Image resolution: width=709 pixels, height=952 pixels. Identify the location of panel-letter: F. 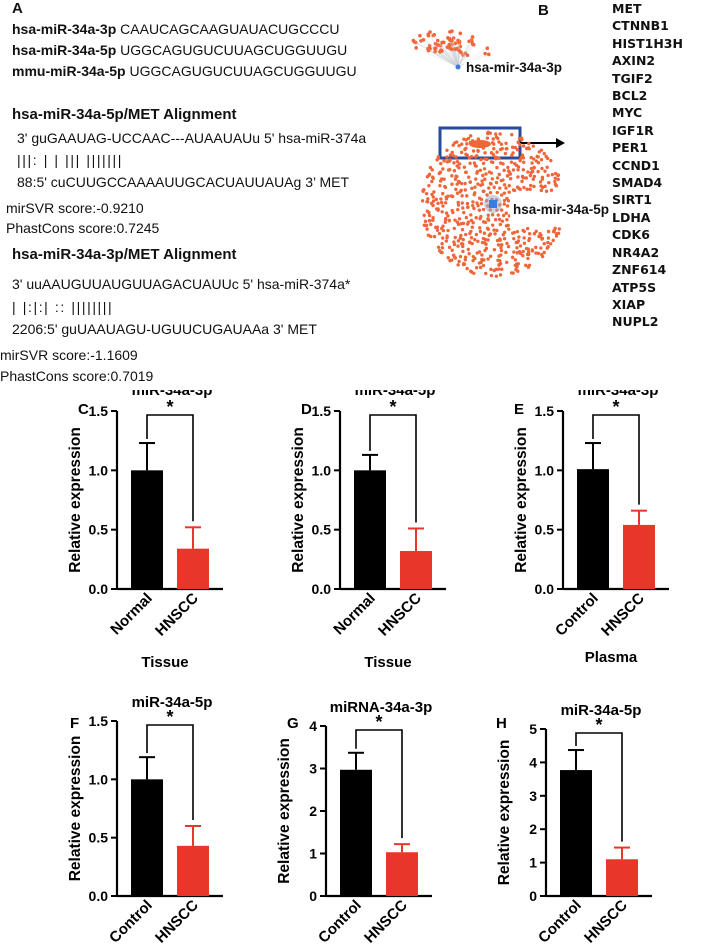
(74, 723).